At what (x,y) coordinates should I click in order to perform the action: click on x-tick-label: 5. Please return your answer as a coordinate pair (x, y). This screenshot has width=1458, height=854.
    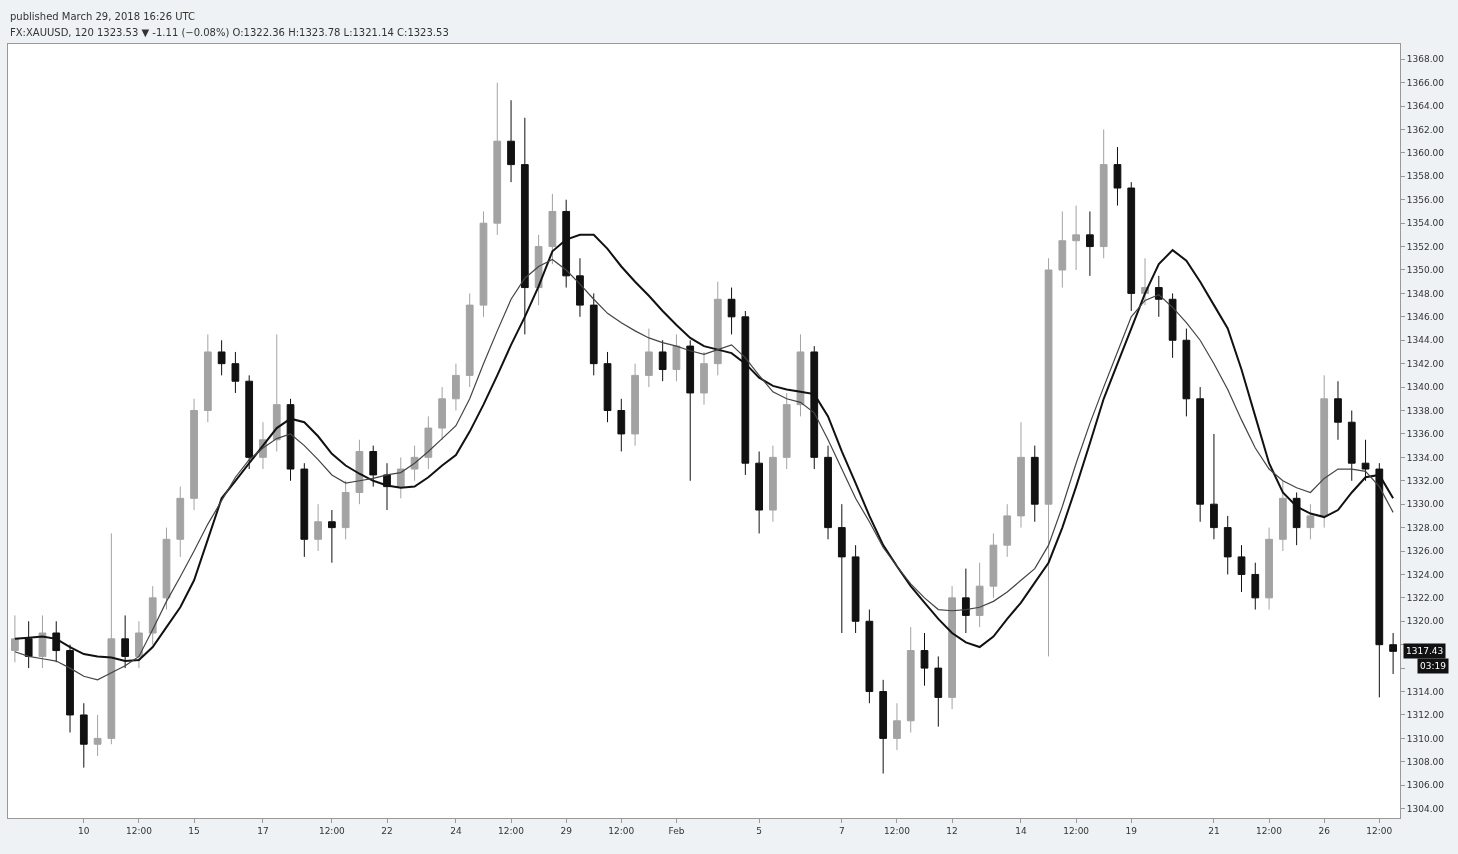
    Looking at the image, I should click on (759, 830).